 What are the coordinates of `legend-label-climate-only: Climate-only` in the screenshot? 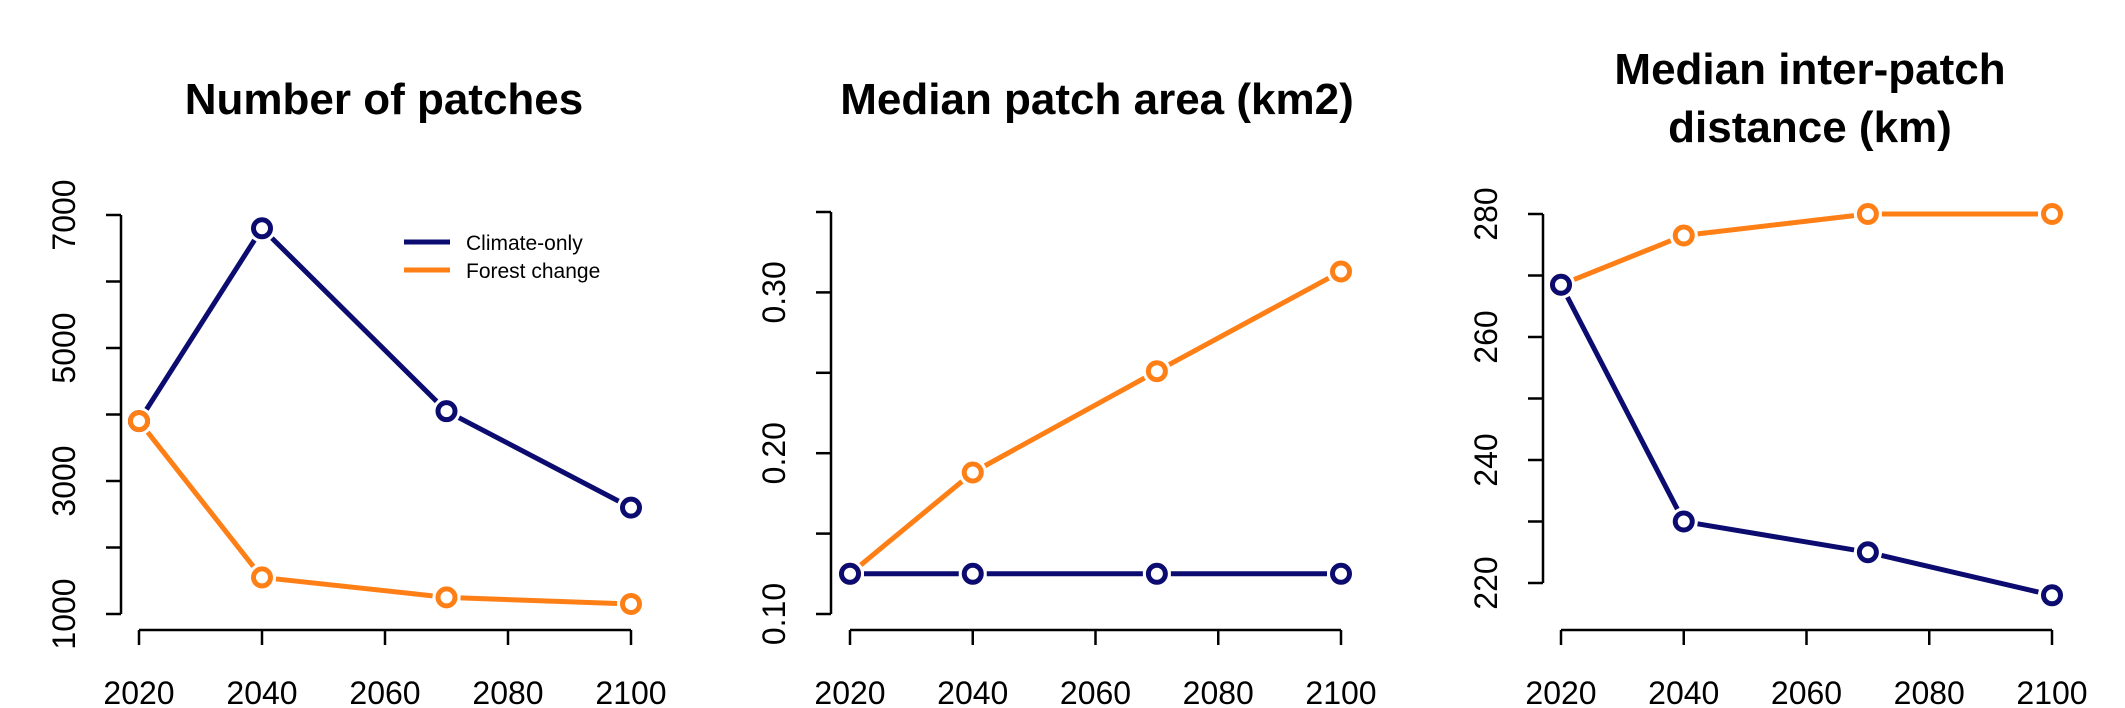 It's located at (524, 243).